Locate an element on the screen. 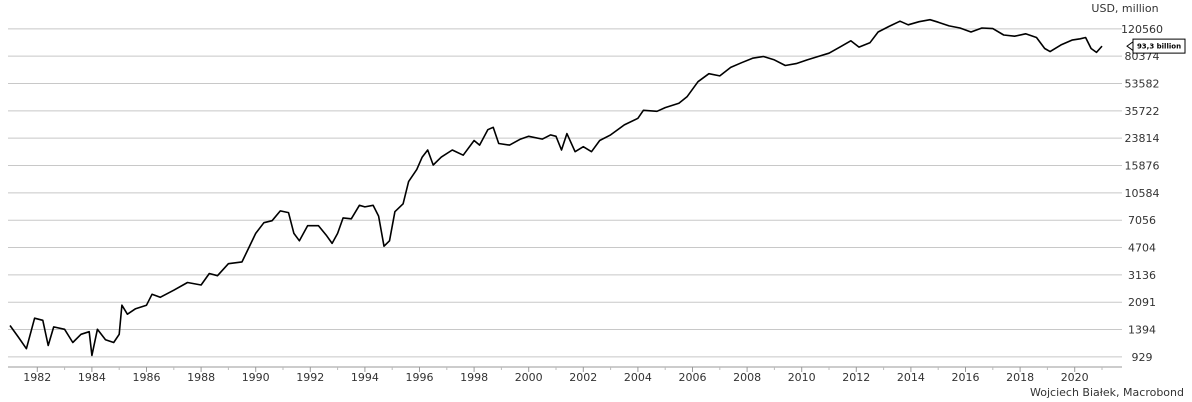 The height and width of the screenshot is (402, 1192). x-tick-label: 1998 is located at coordinates (474, 377).